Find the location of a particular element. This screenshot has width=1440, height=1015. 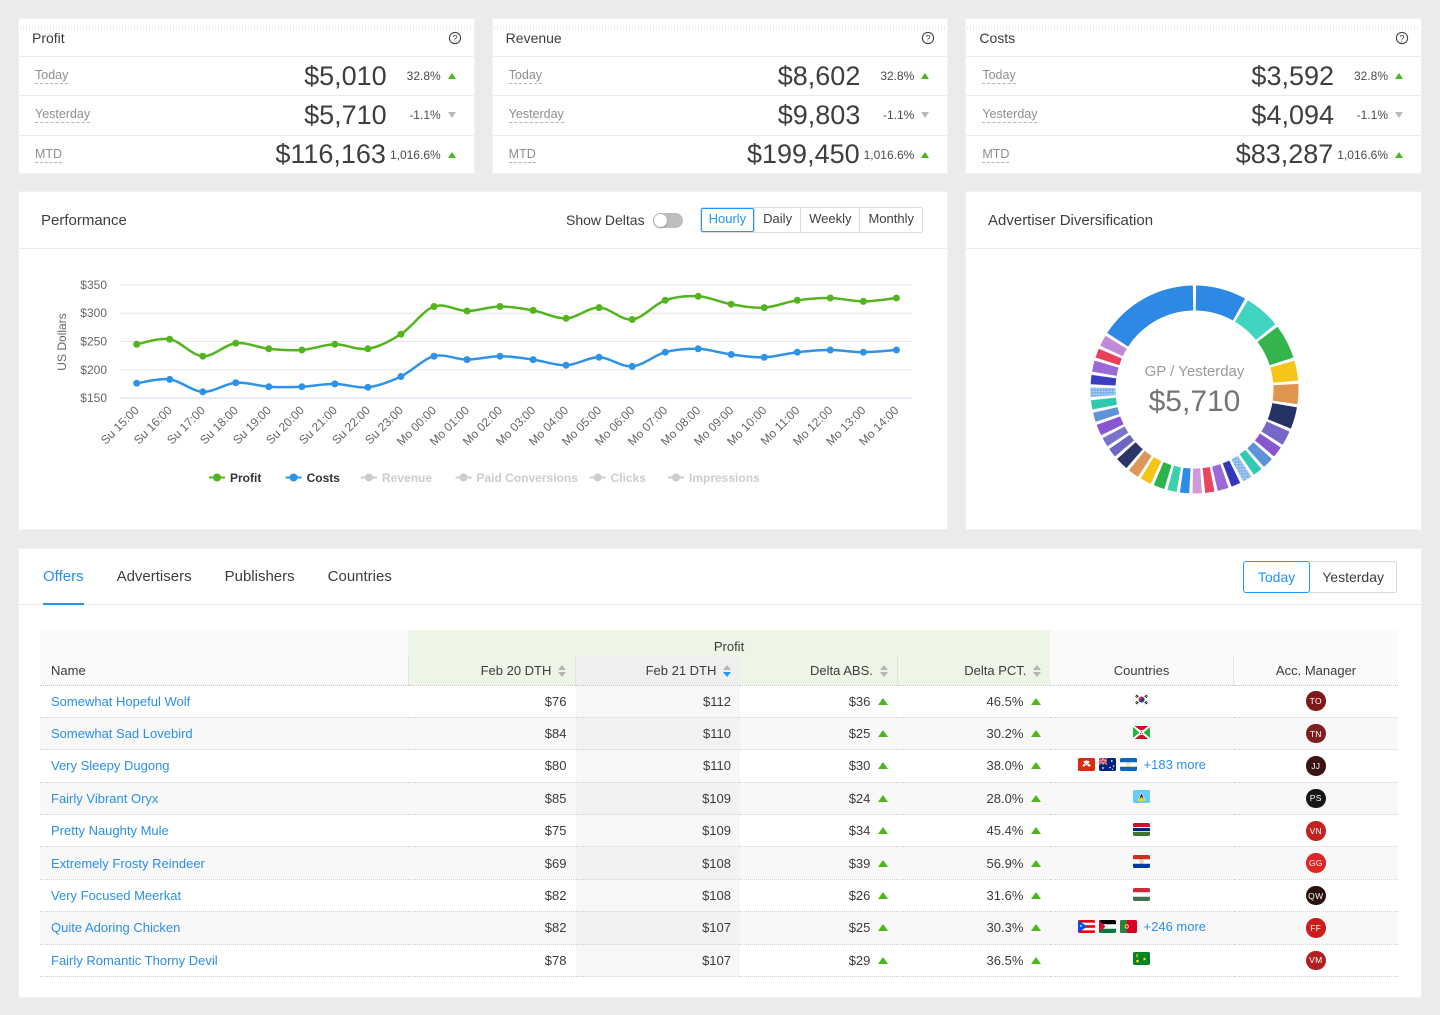

svg-text: Costs is located at coordinates (324, 478).